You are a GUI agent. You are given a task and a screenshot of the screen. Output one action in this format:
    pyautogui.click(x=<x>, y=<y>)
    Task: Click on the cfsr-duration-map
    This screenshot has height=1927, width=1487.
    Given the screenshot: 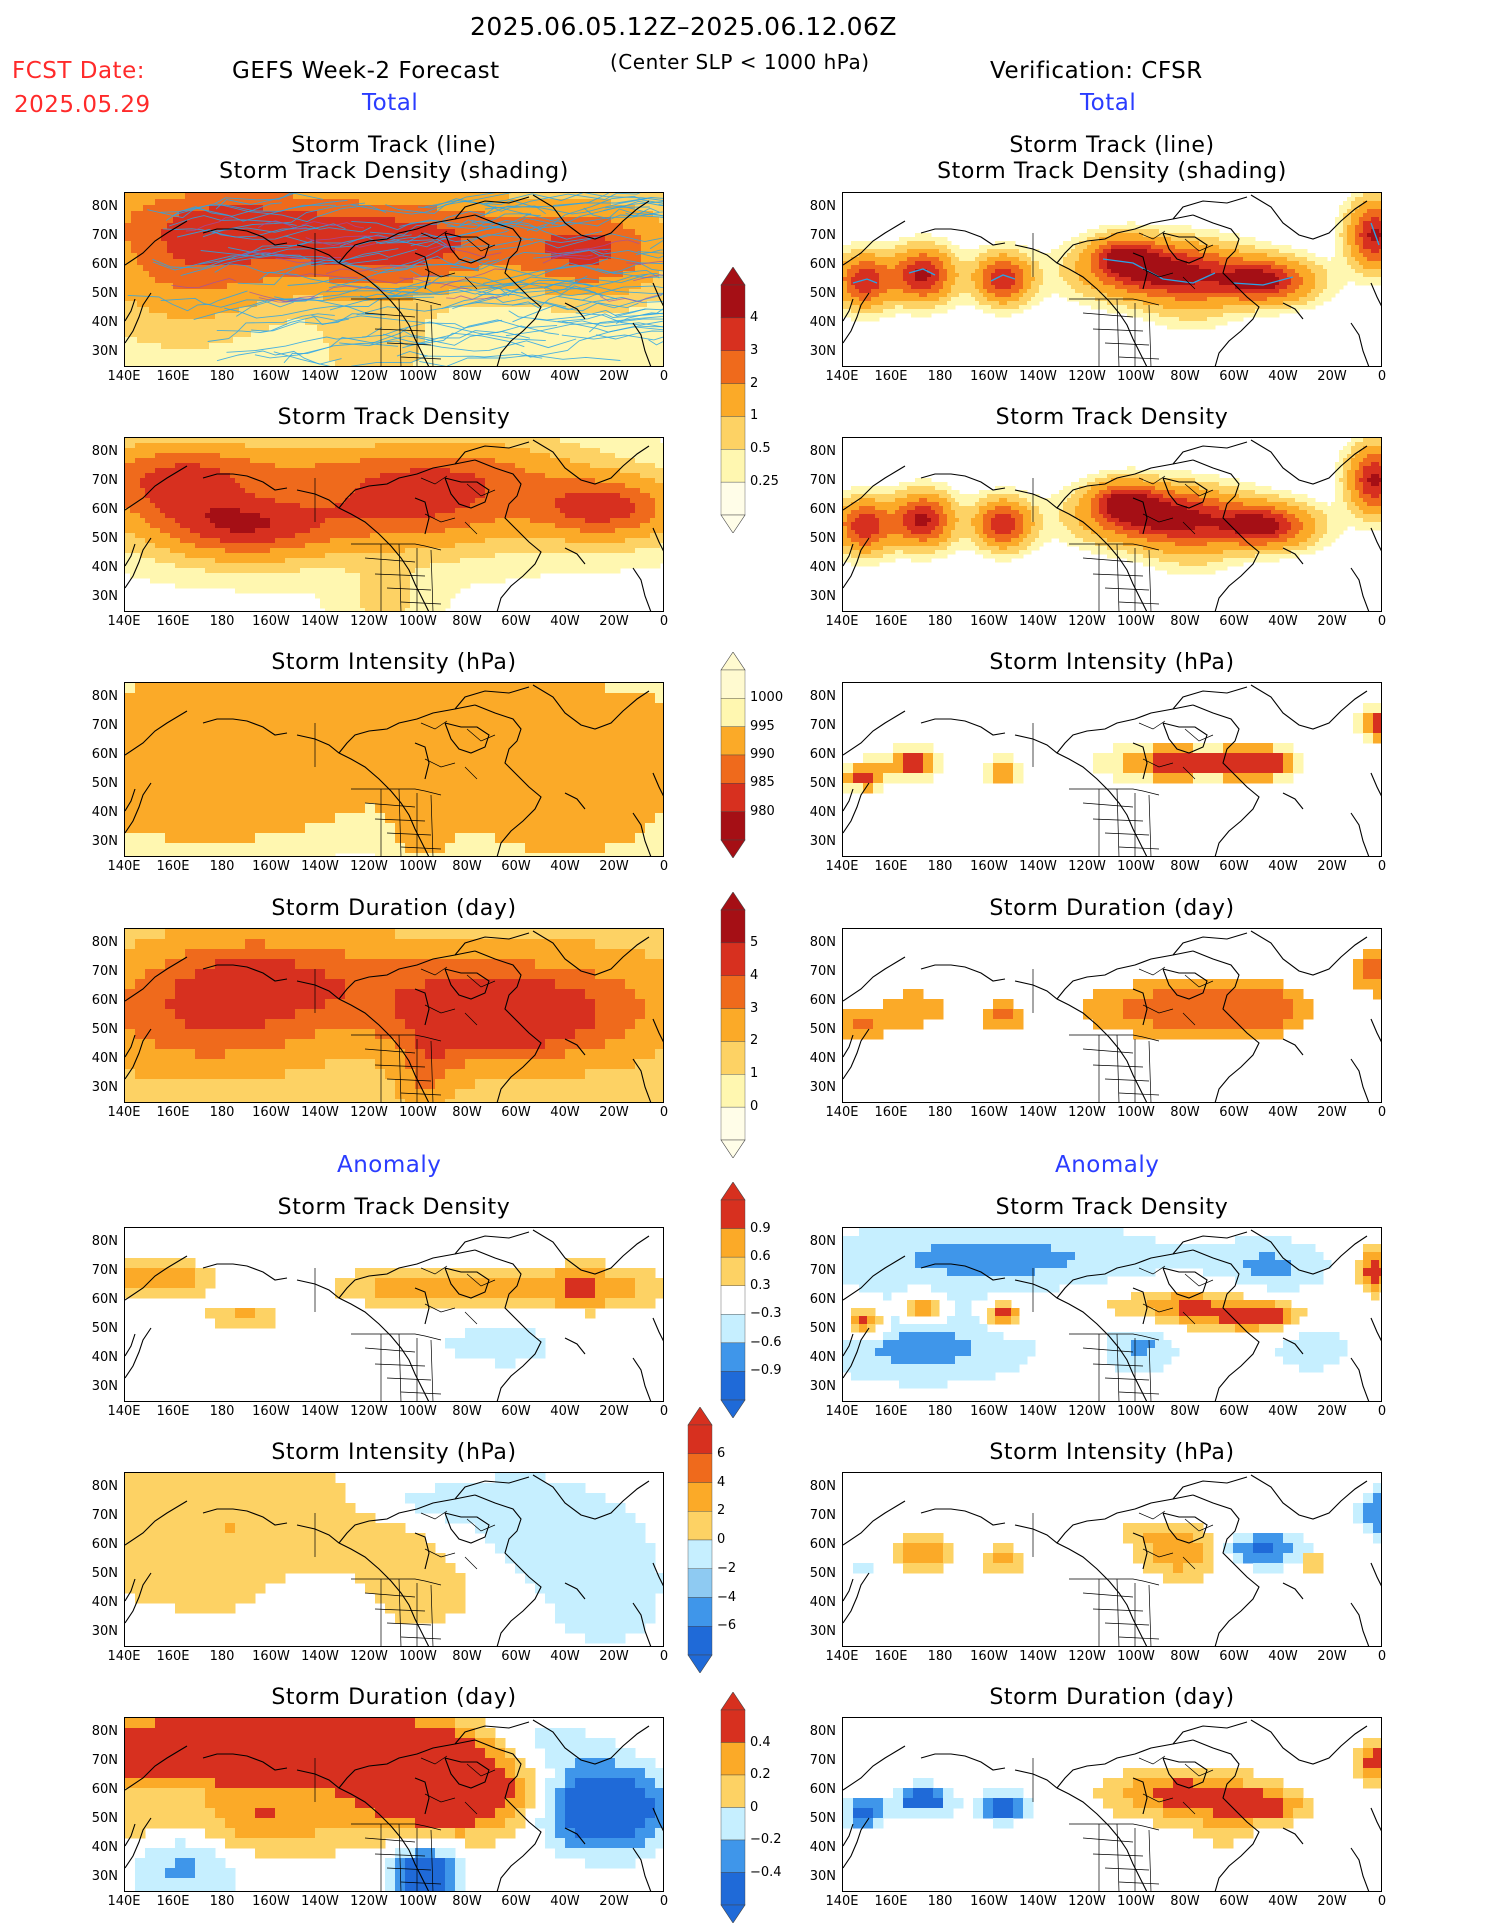 What is the action you would take?
    pyautogui.click(x=1112, y=1015)
    